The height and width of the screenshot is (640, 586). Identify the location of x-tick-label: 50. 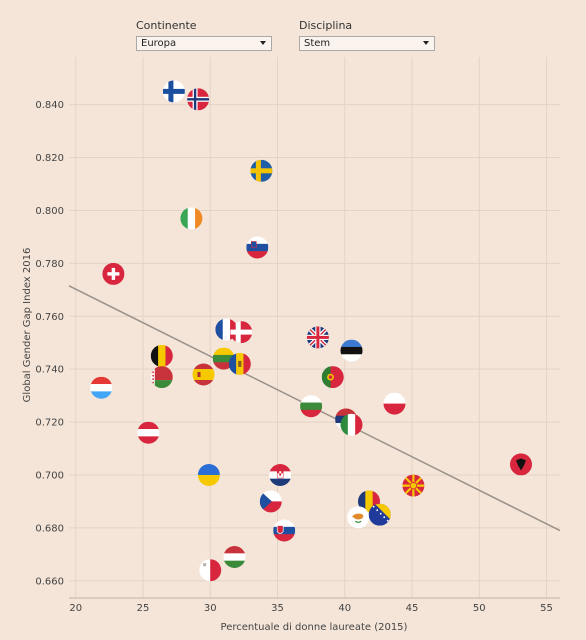
(479, 608).